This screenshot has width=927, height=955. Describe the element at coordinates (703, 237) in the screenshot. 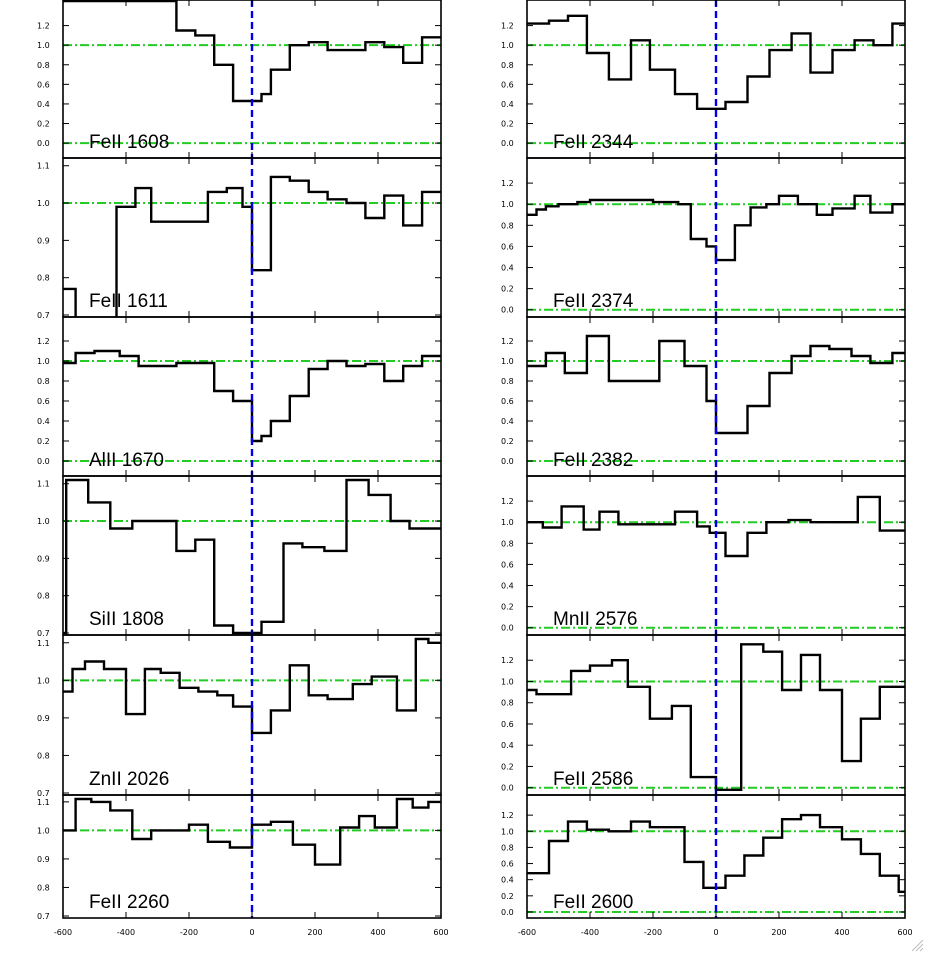

I see `panel-feii-2374: 0.0 0.2 0.4 0.6 0.8 1.0 1.2 FeII 2374` at that location.